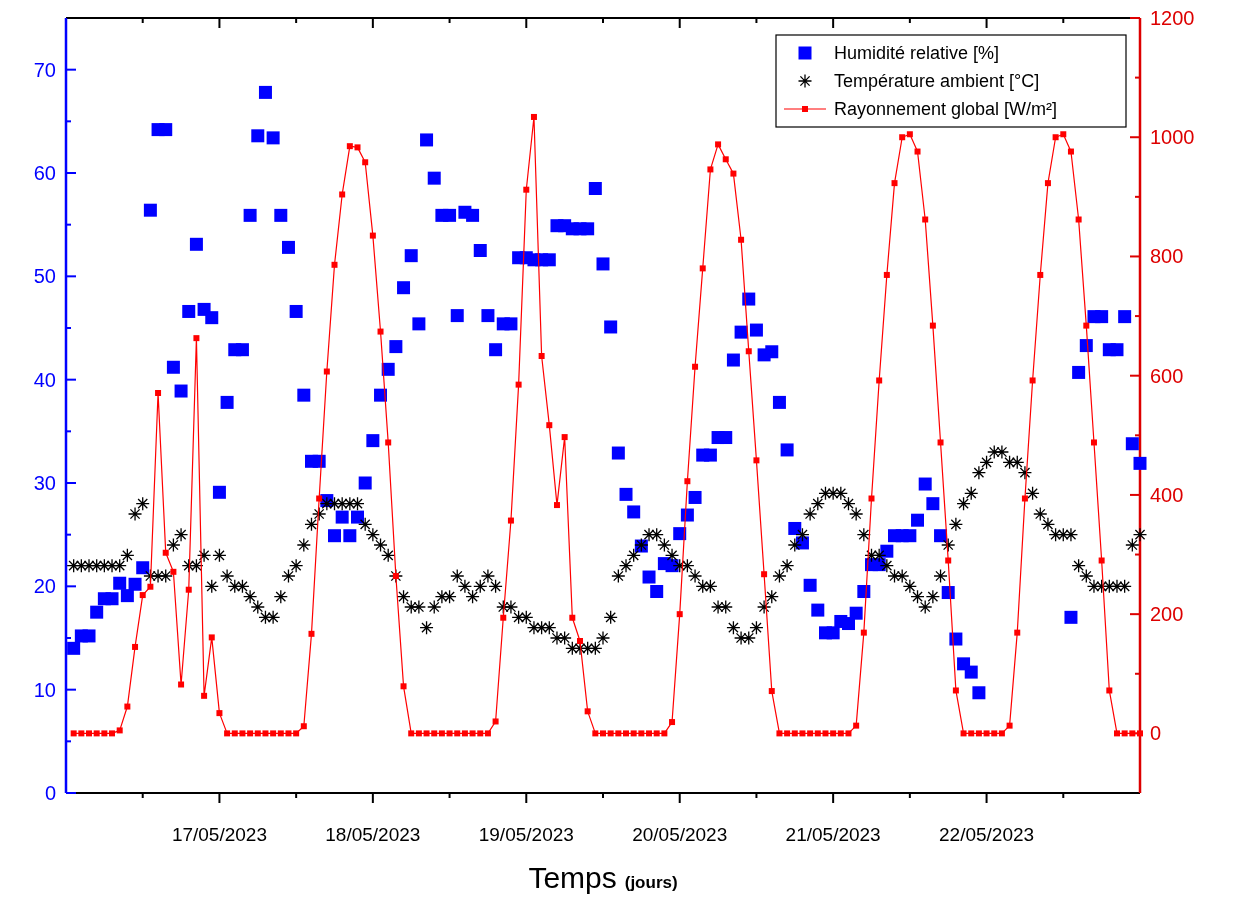  Describe the element at coordinates (1167, 375) in the screenshot. I see `y2-tick-label: 600` at that location.